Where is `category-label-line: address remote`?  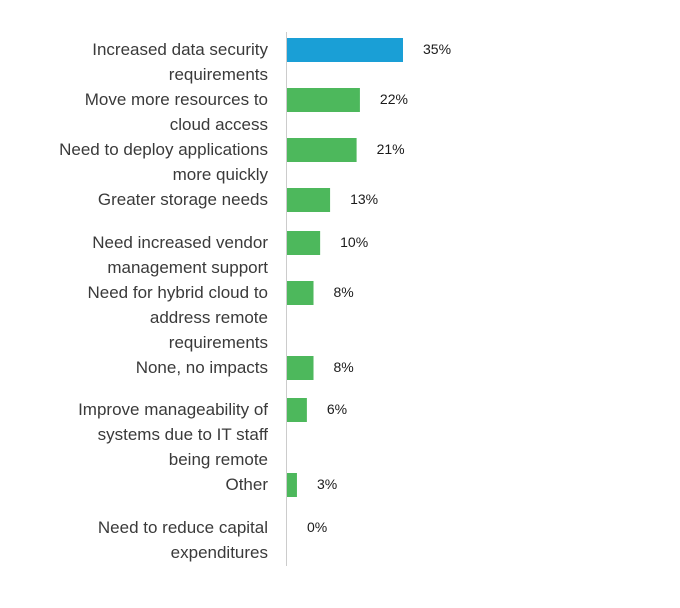 category-label-line: address remote is located at coordinates (209, 317).